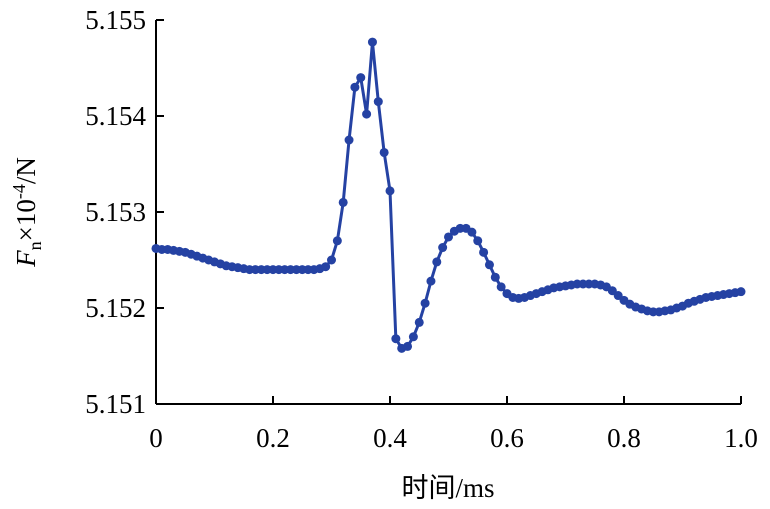  Describe the element at coordinates (273, 438) in the screenshot. I see `x-tick-label: 0.2` at that location.